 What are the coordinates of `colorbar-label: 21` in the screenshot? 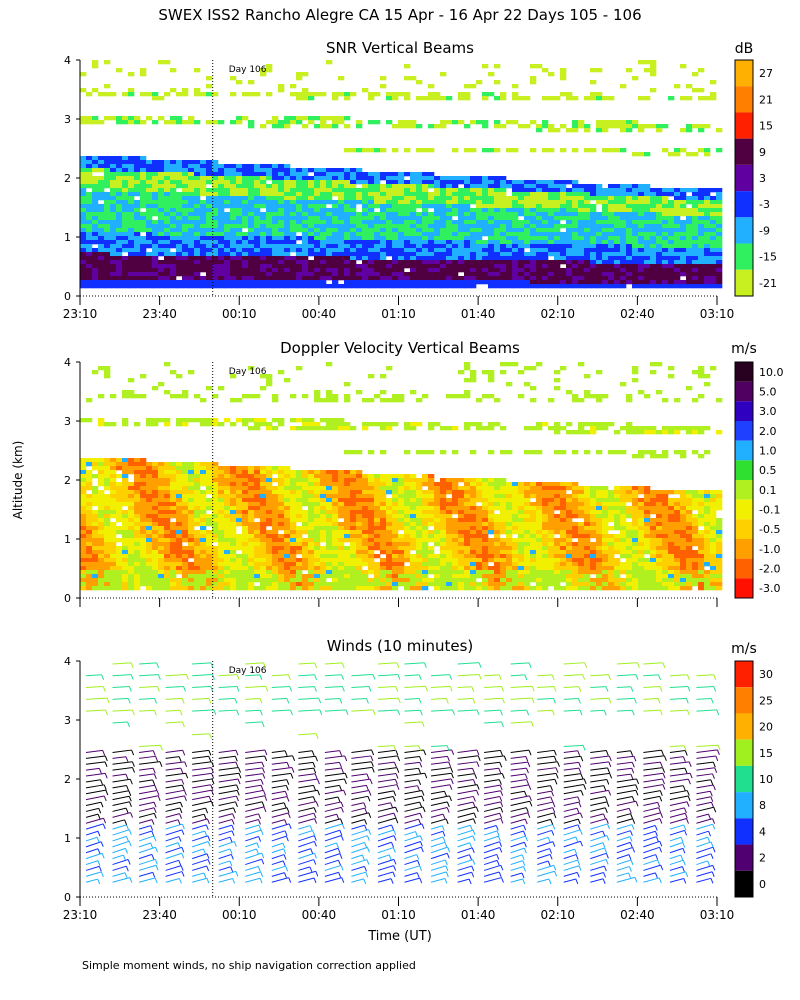 It's located at (766, 99).